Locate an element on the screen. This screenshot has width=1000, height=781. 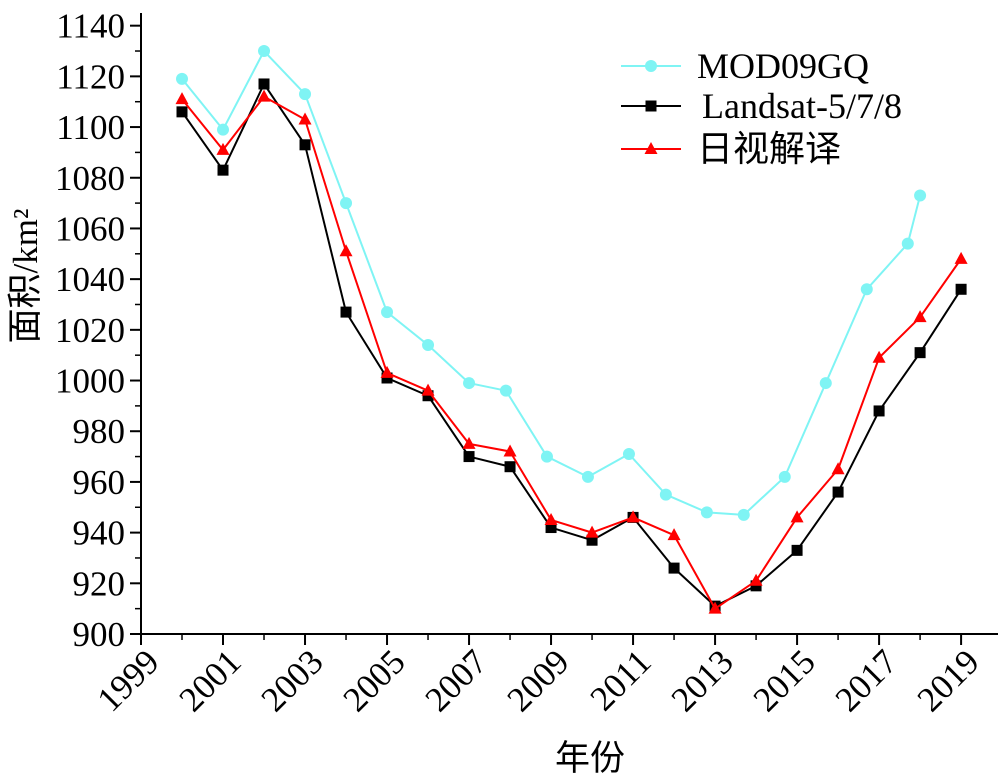
y-tick-label: 900 is located at coordinates (99, 634).